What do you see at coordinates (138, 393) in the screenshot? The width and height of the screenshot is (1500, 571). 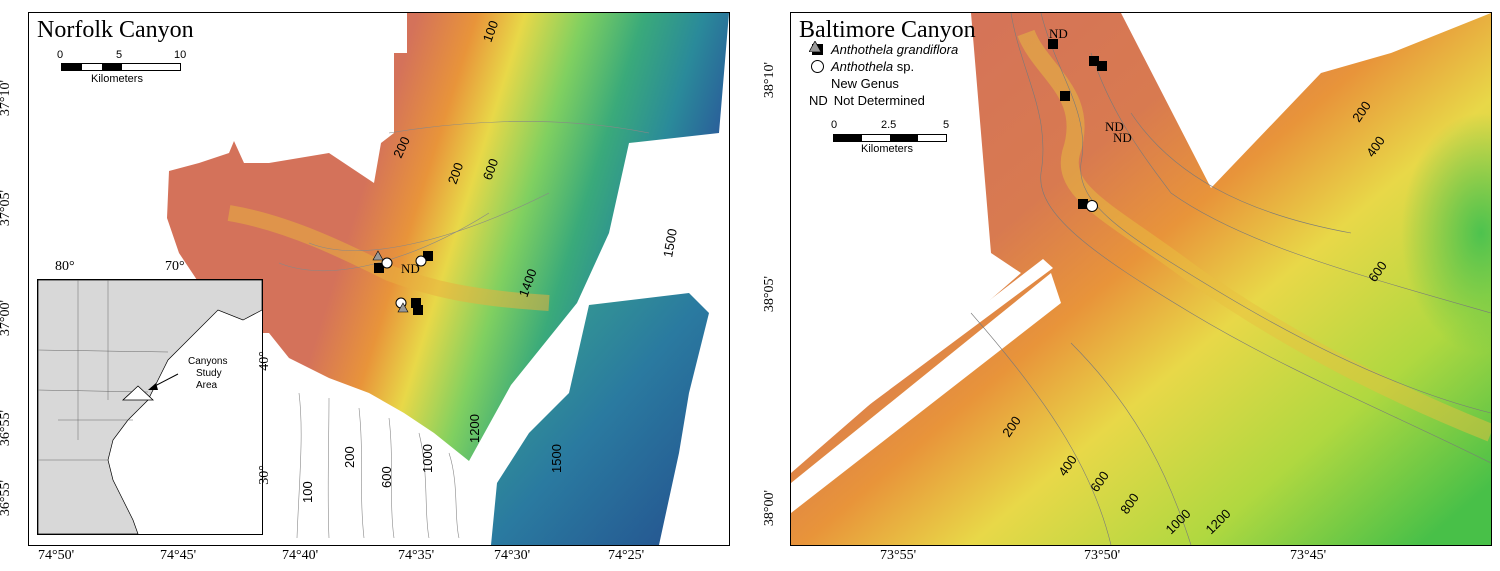 I see `study-area-triangle` at bounding box center [138, 393].